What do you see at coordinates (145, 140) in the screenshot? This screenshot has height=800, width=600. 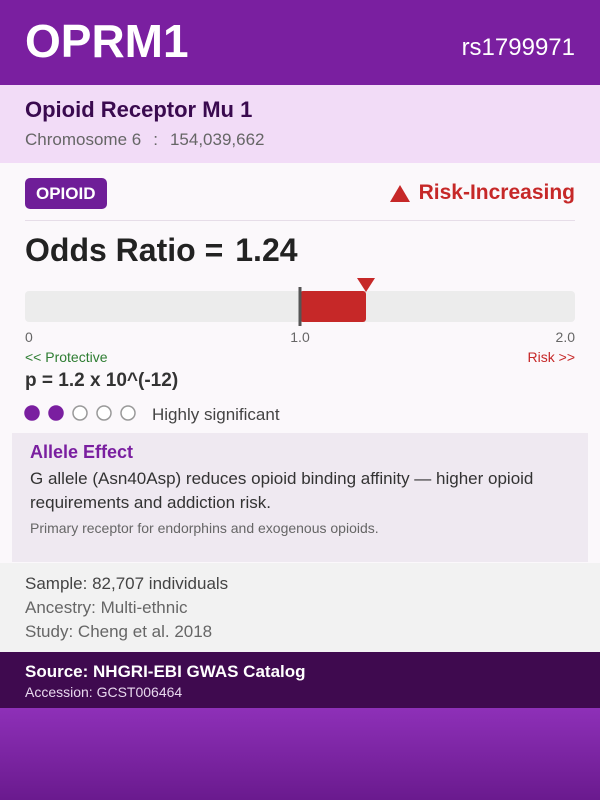 I see `location: Chromosome 6 : 154,039,662` at bounding box center [145, 140].